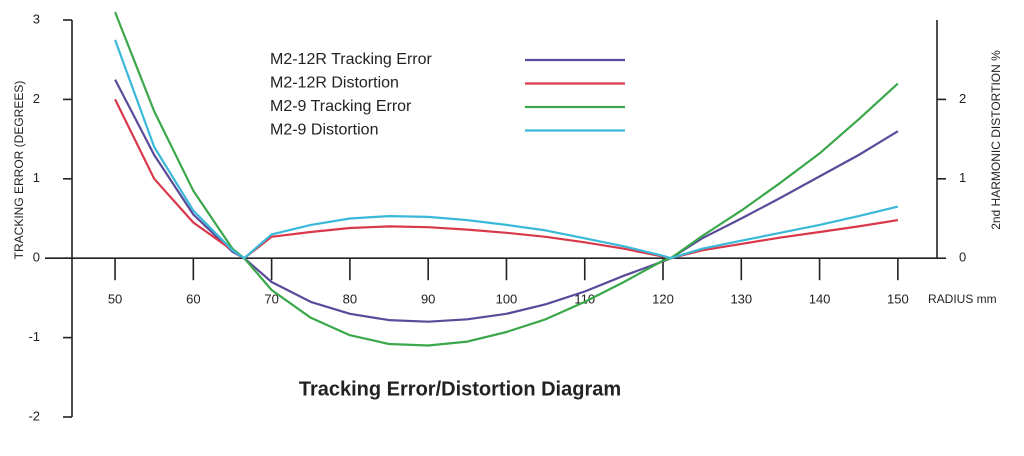 The width and height of the screenshot is (1024, 456). What do you see at coordinates (350, 299) in the screenshot?
I see `x-tick-label: 80` at bounding box center [350, 299].